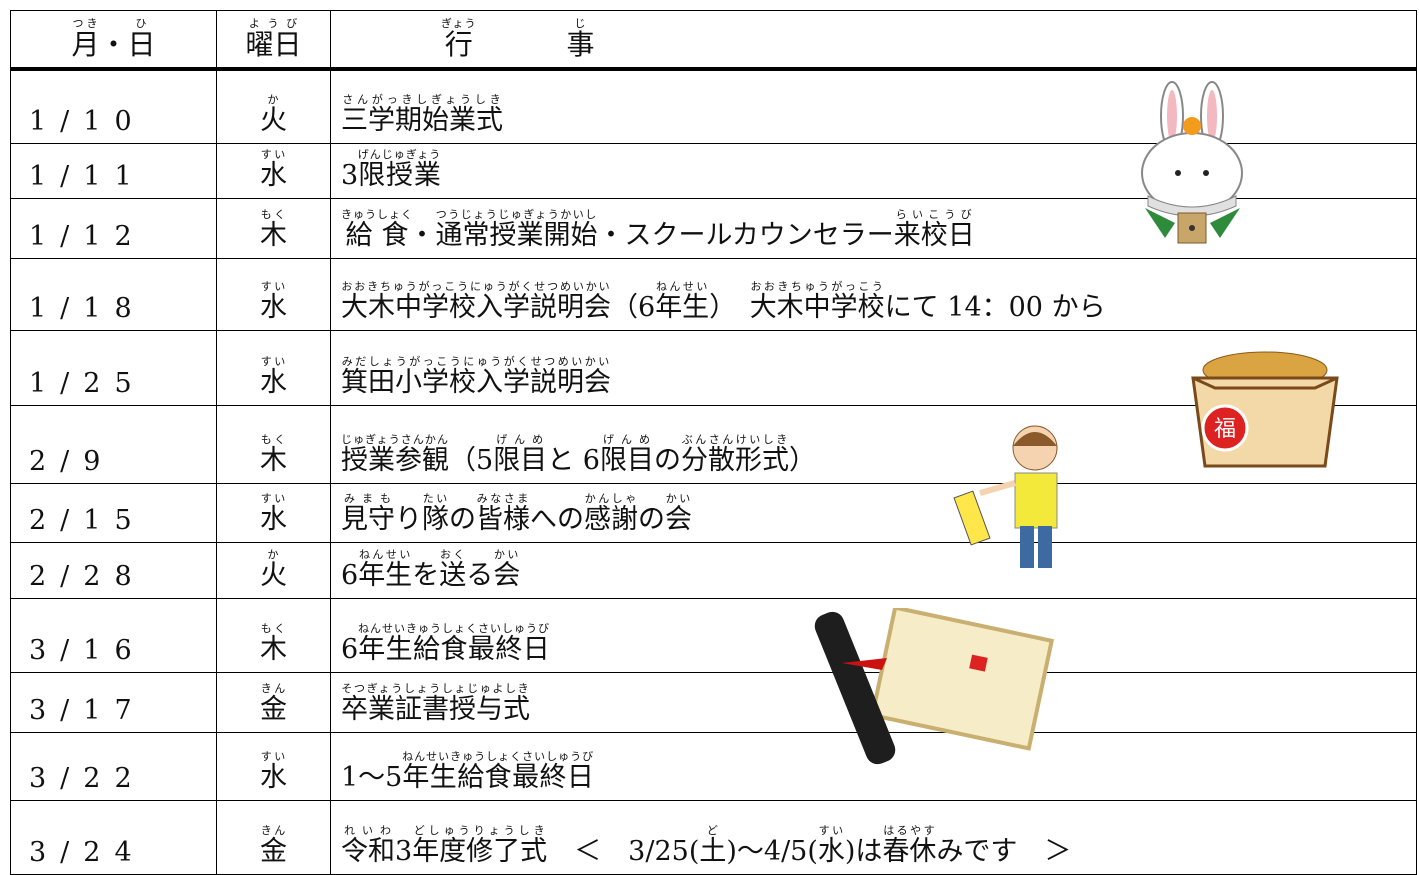 The height and width of the screenshot is (875, 1419). I want to click on furigana: きゅうしょく, so click(377, 214).